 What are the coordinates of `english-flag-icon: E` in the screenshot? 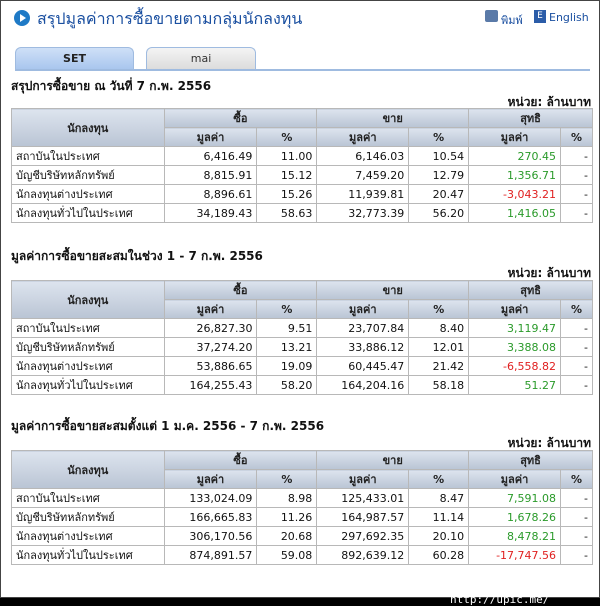 It's located at (540, 16).